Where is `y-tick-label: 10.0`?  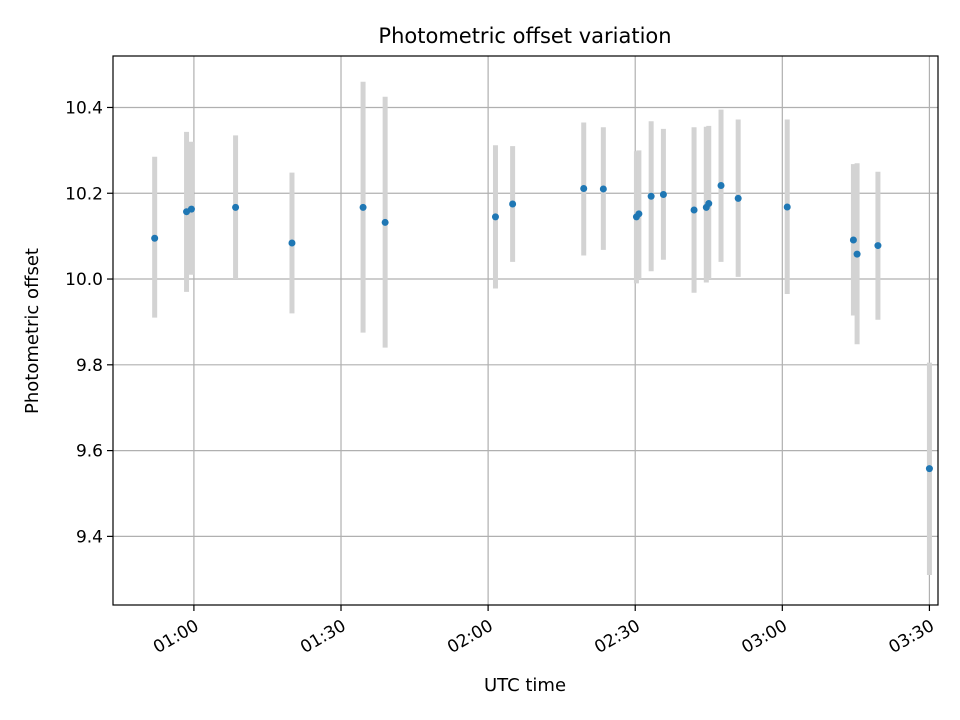
y-tick-label: 10.0 is located at coordinates (84, 280).